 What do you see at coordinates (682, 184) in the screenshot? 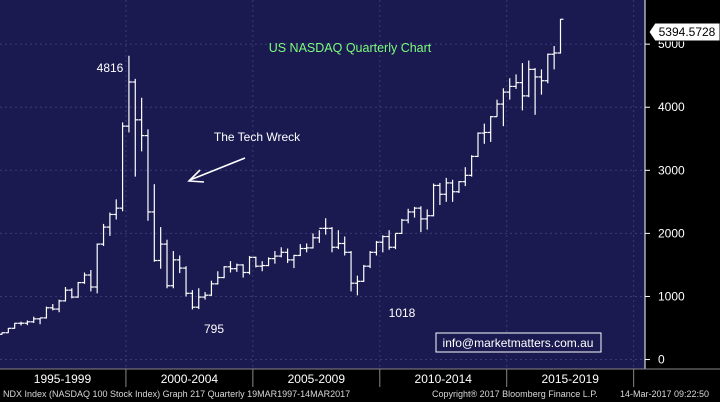
I see `y-axis-panel` at bounding box center [682, 184].